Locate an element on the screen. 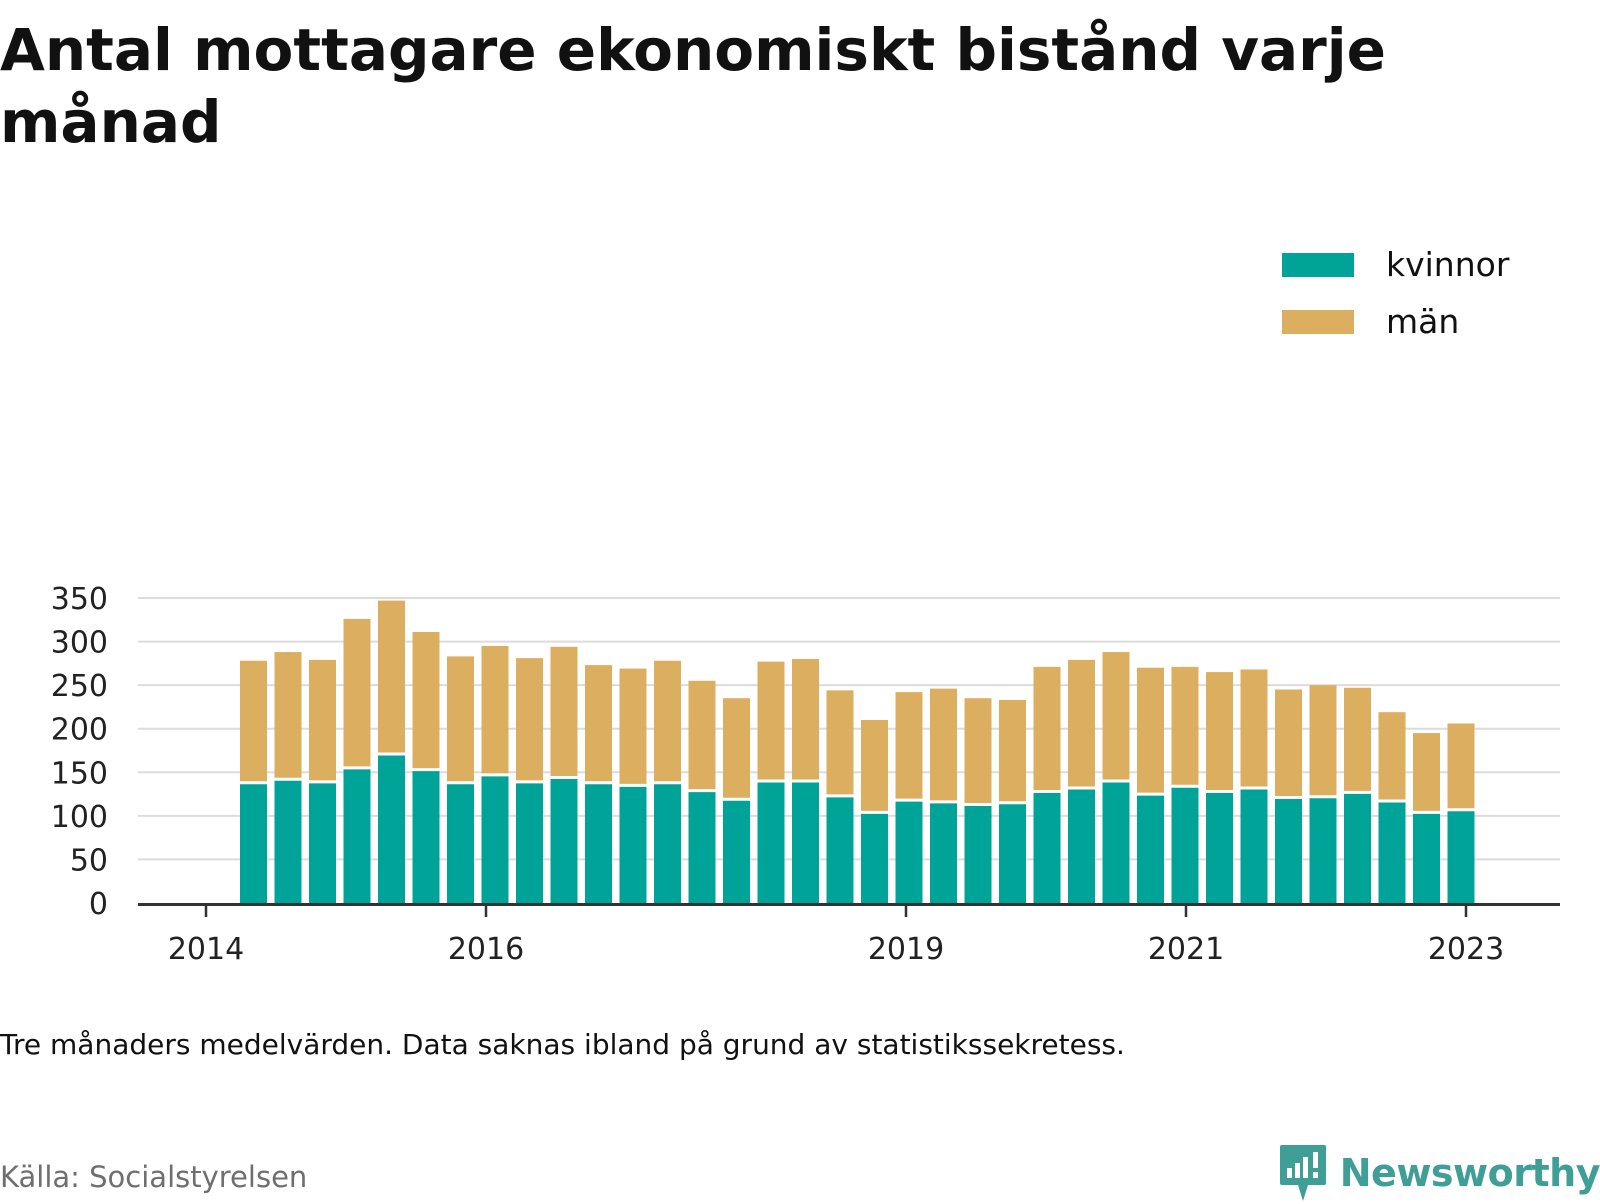  y-tick-label: 0 is located at coordinates (98, 904).